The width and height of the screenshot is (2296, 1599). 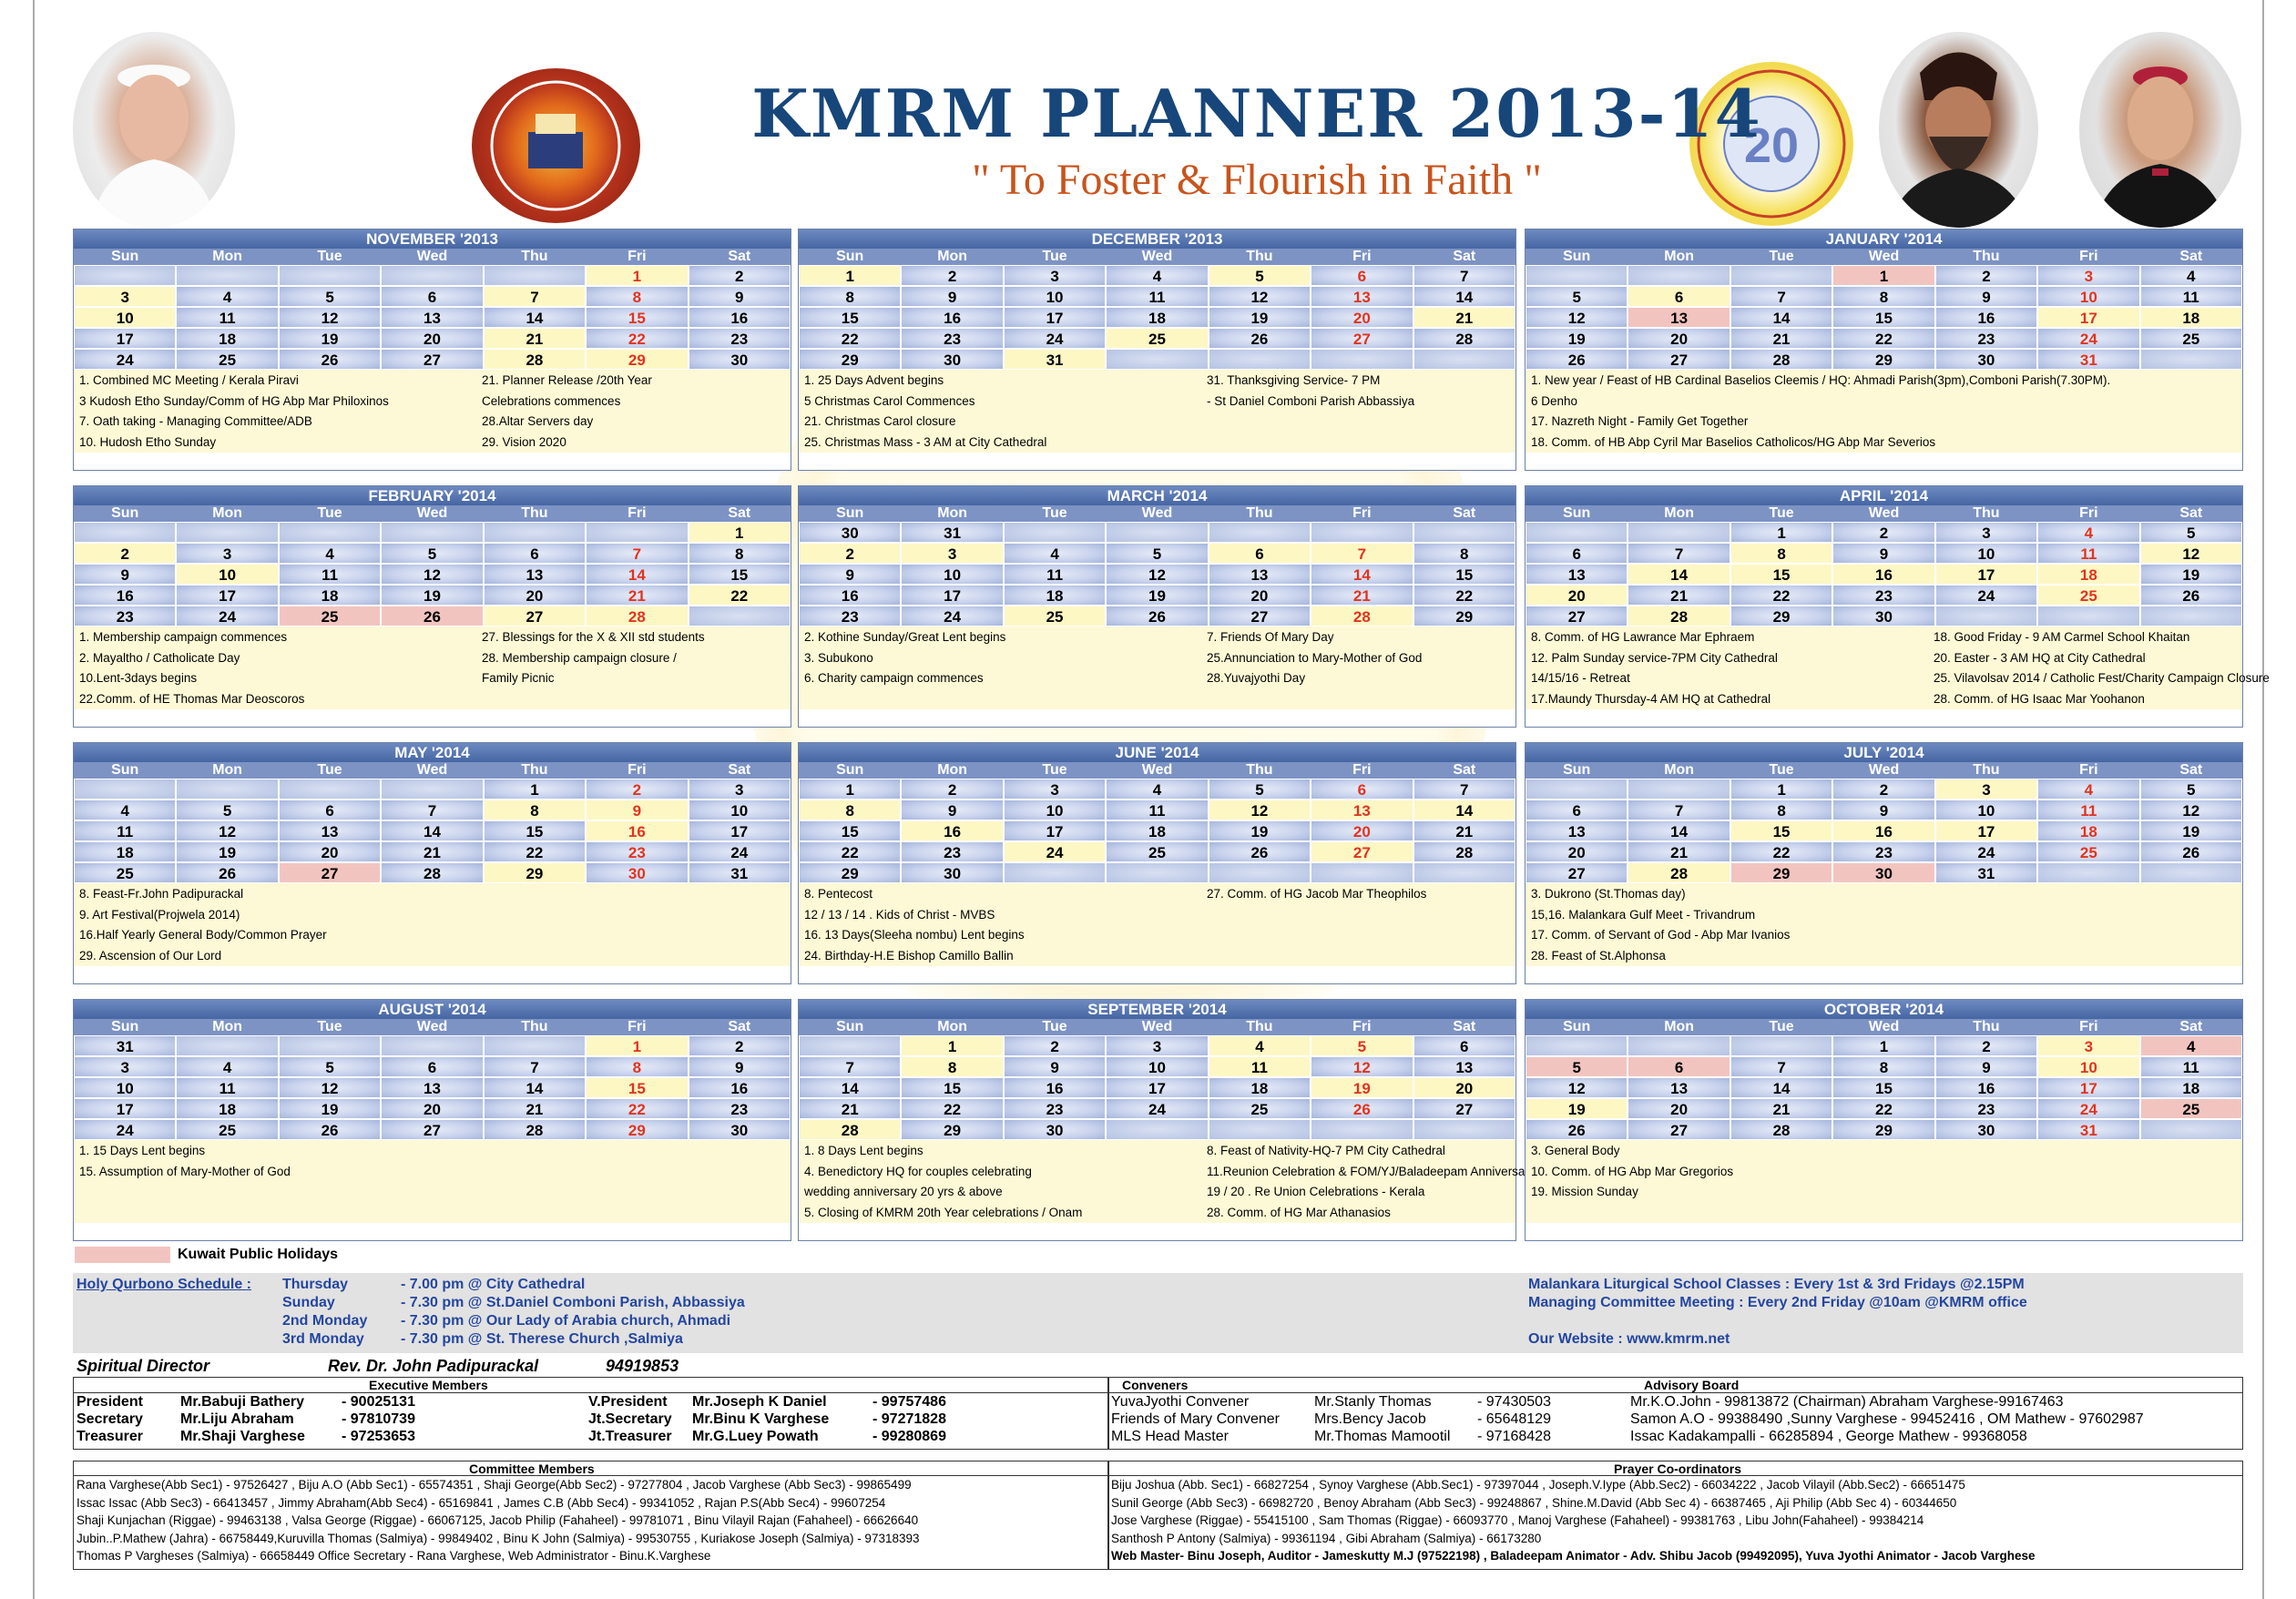 I want to click on day-cell: 10, so click(x=739, y=810).